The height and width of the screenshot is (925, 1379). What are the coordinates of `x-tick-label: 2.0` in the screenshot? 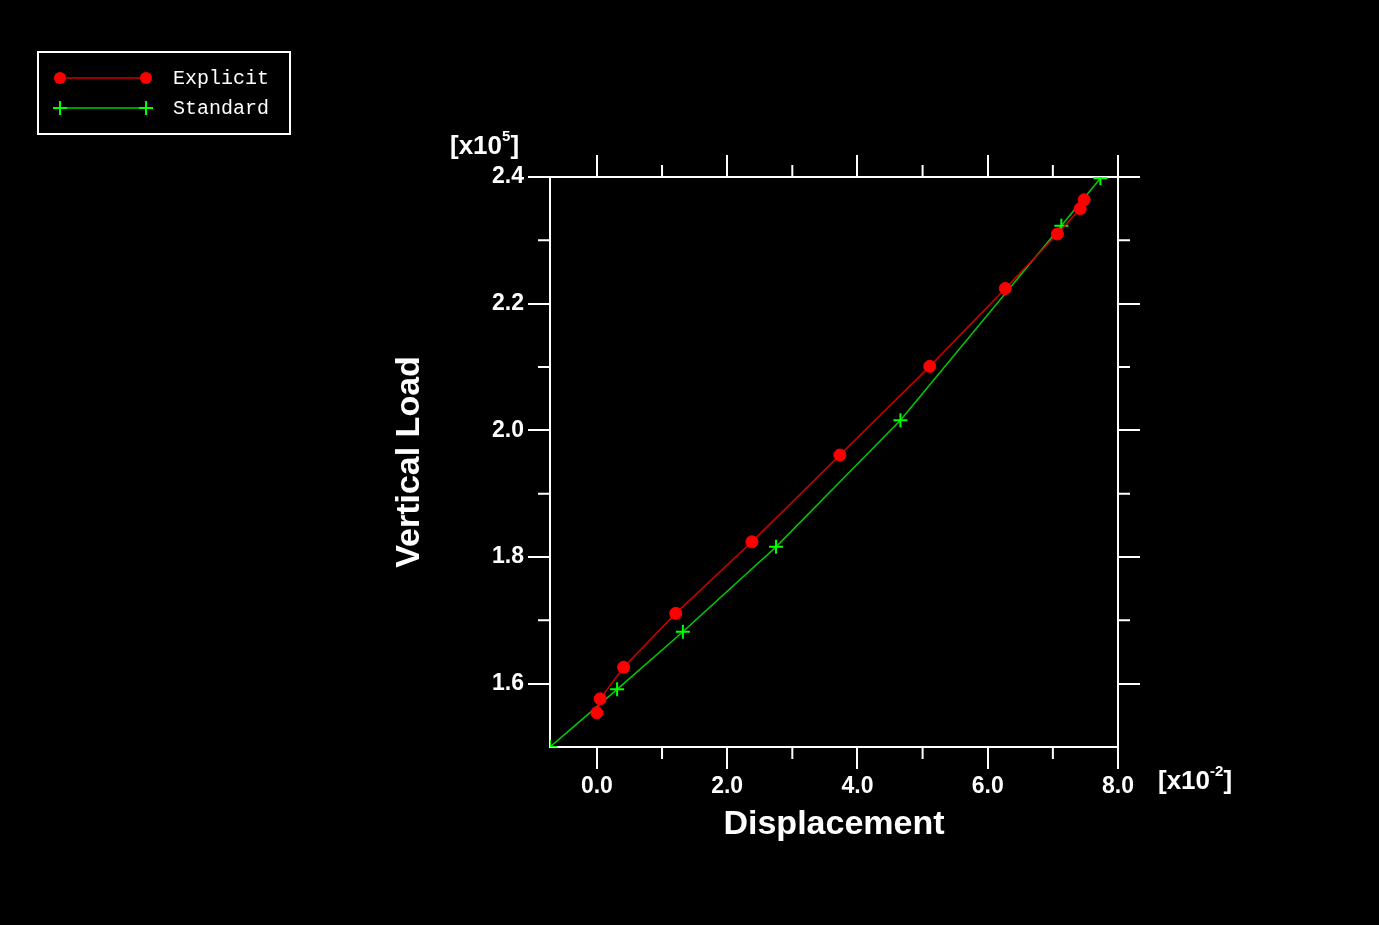 It's located at (727, 785).